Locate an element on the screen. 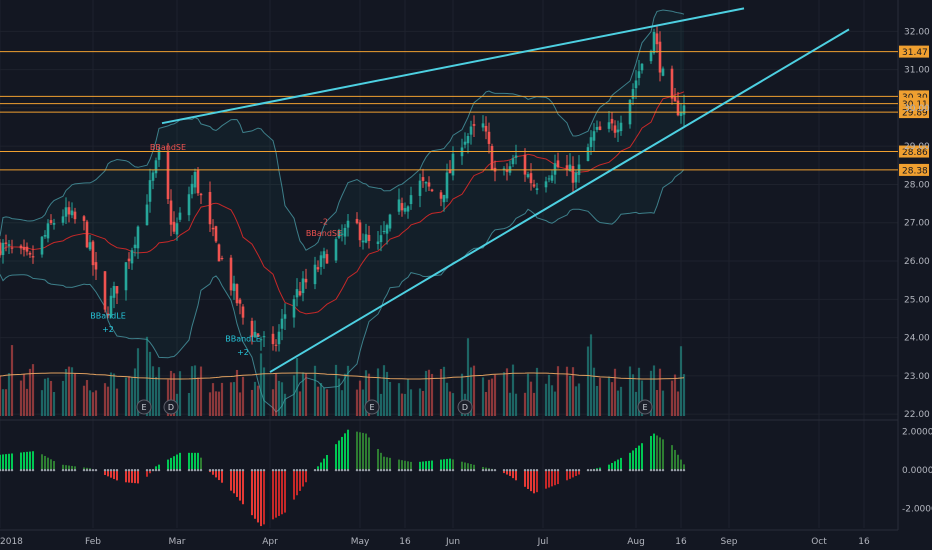  volume-bars is located at coordinates (343, 375).